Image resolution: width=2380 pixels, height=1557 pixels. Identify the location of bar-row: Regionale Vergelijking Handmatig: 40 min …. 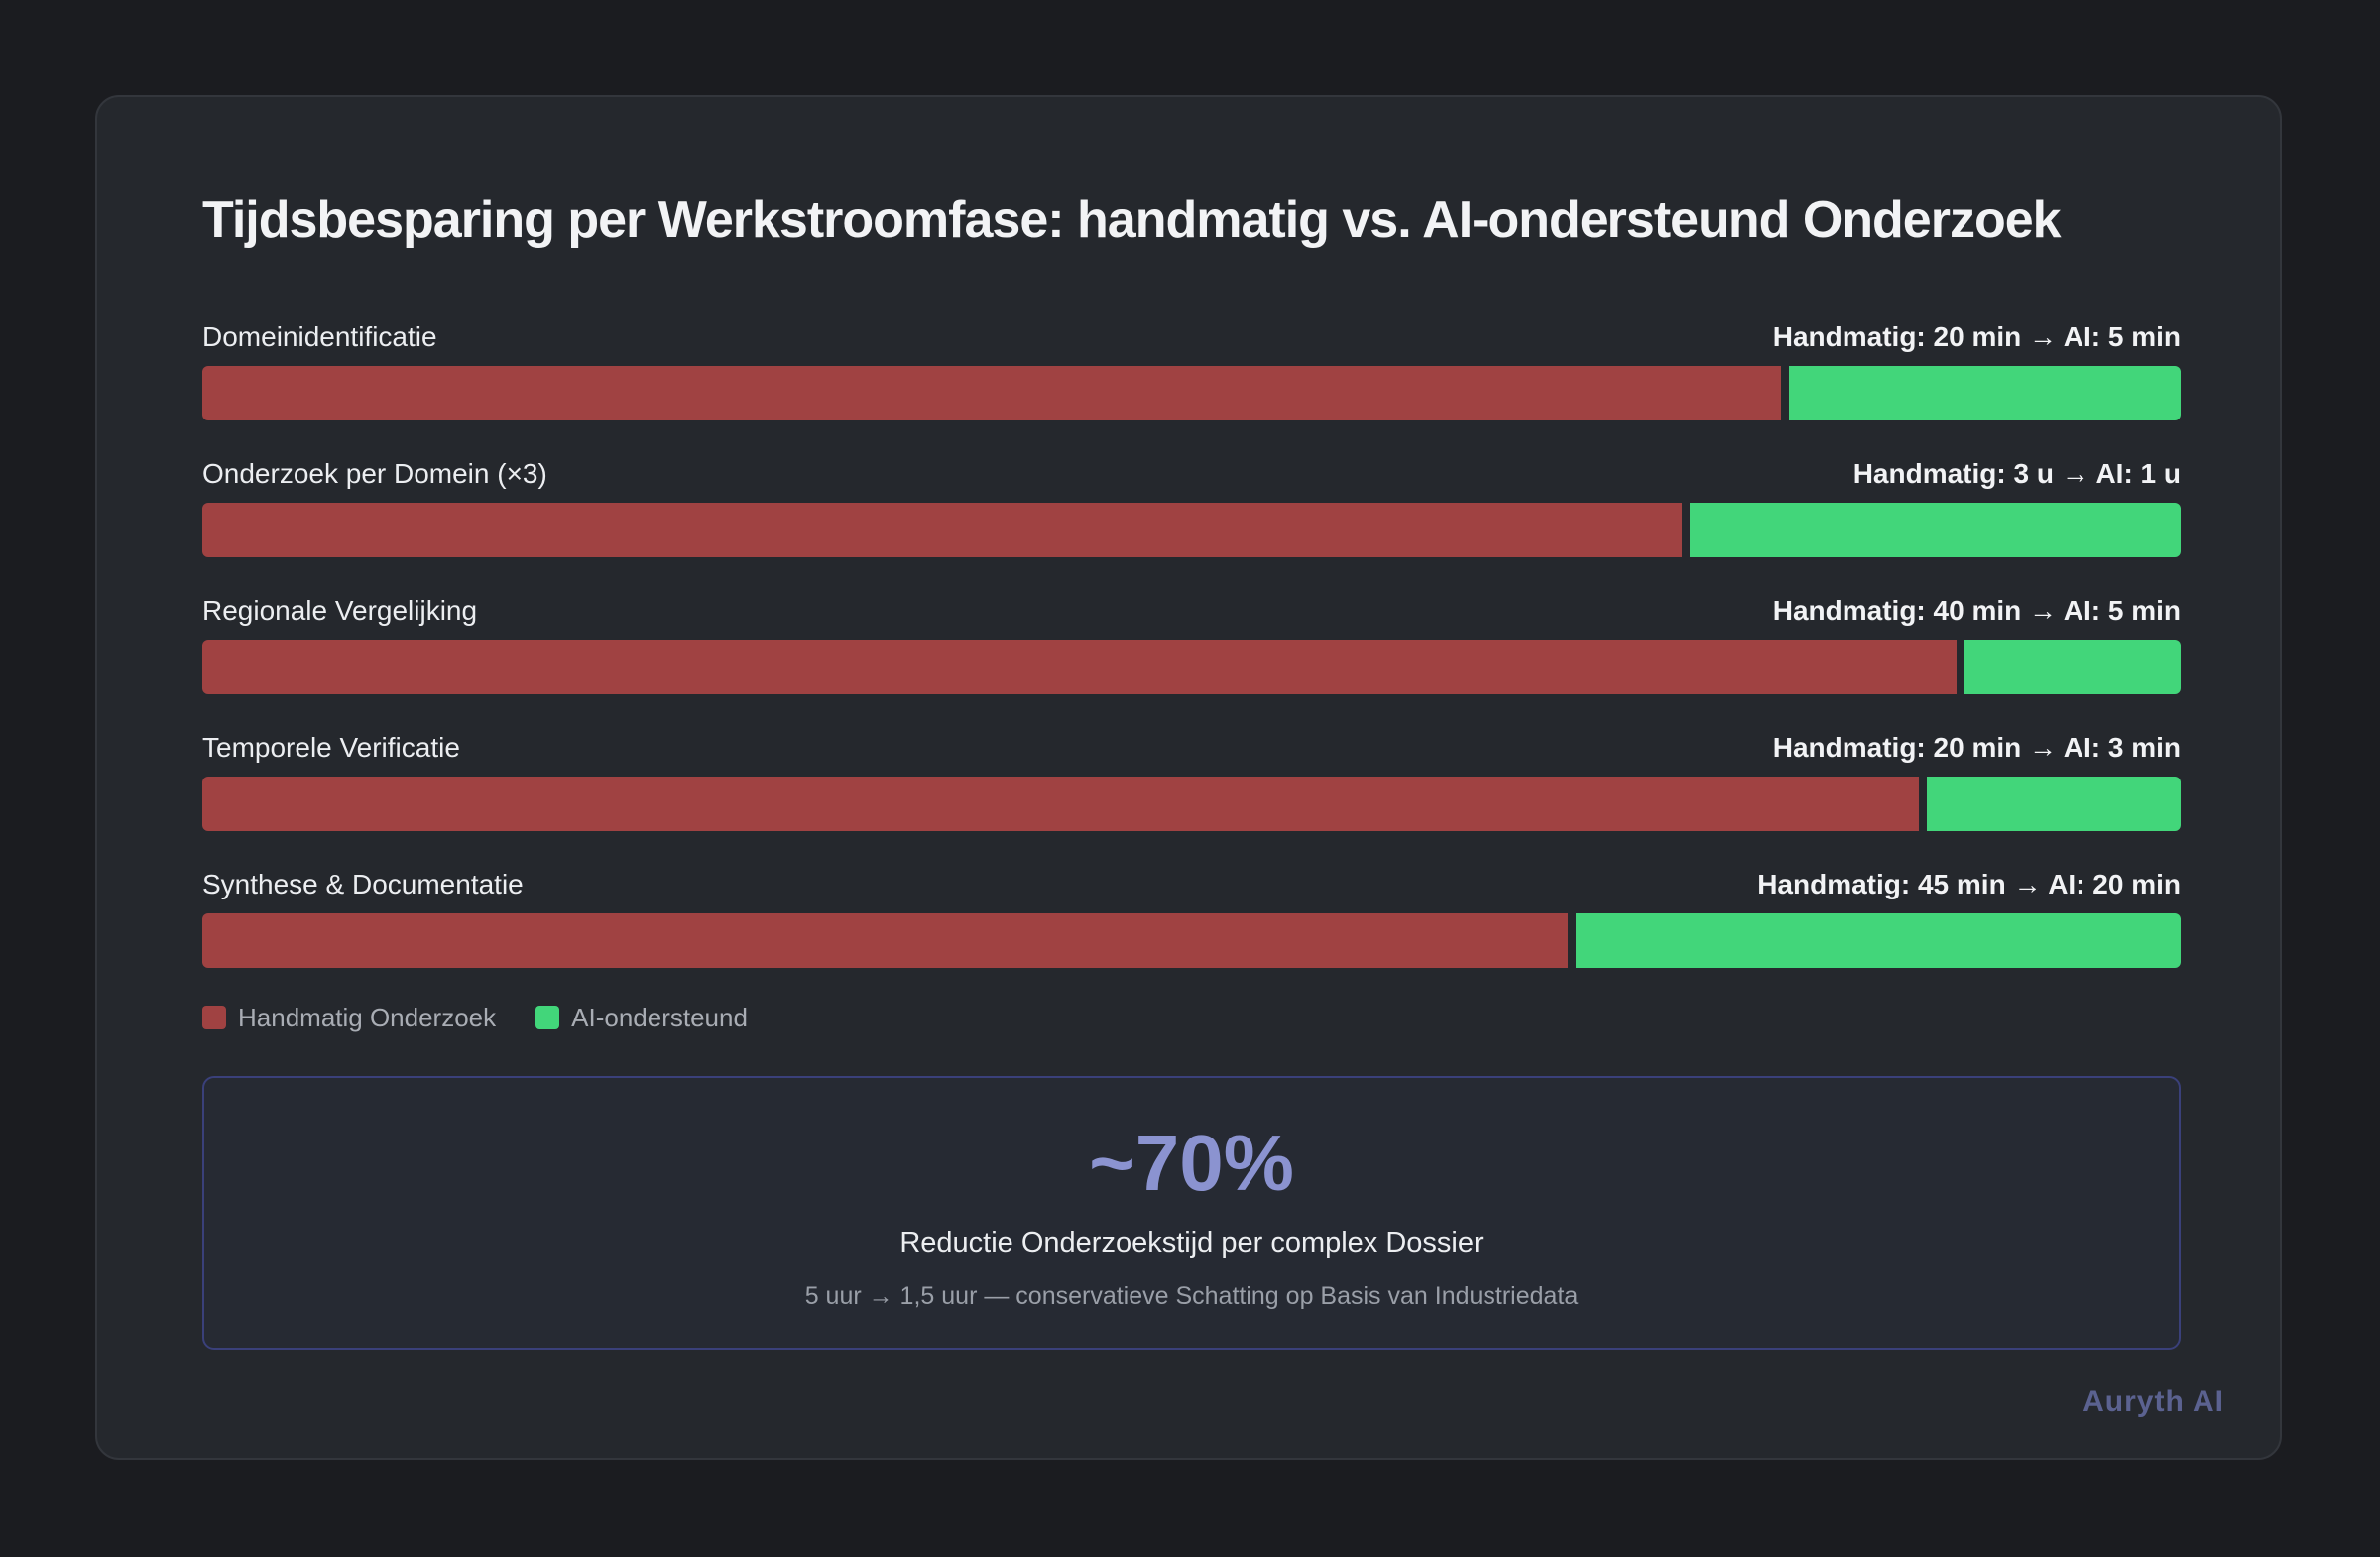
(1191, 645).